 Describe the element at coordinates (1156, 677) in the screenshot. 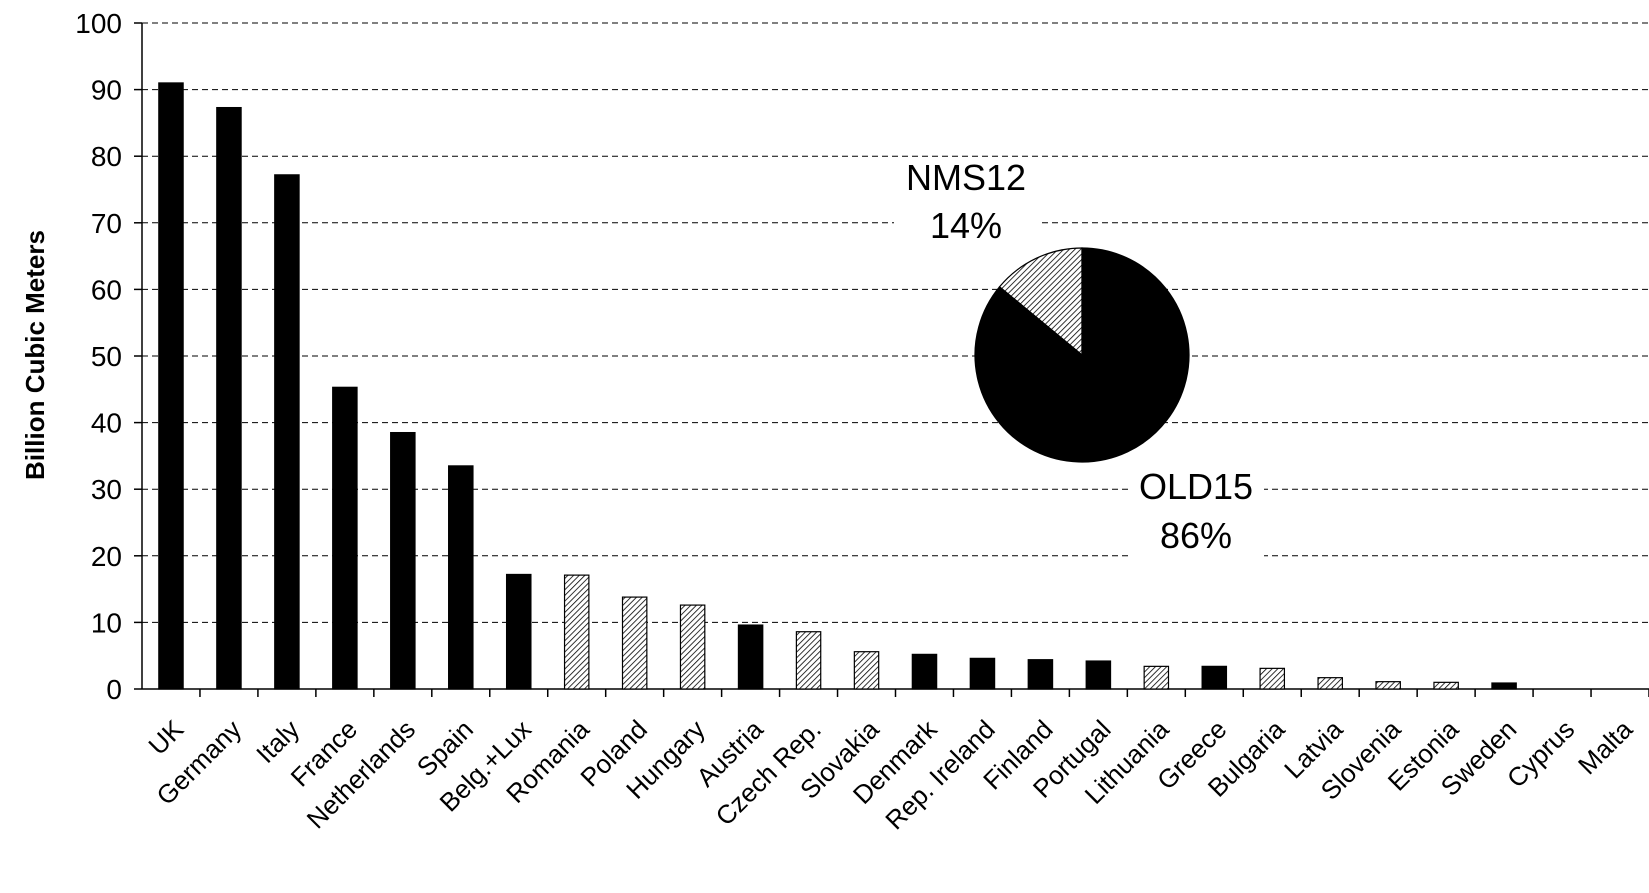

I see `bar-lithuania` at that location.